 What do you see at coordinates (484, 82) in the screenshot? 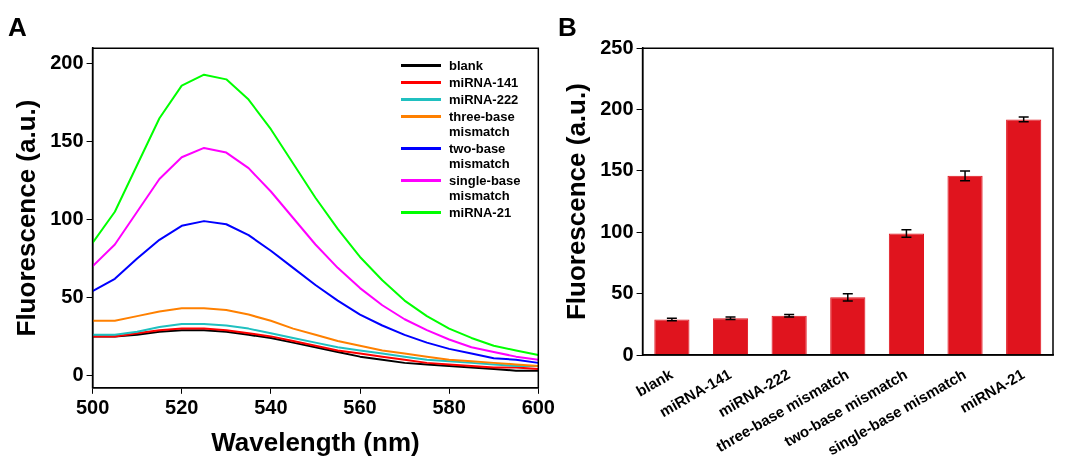
I see `legend-label: miRNA-141` at bounding box center [484, 82].